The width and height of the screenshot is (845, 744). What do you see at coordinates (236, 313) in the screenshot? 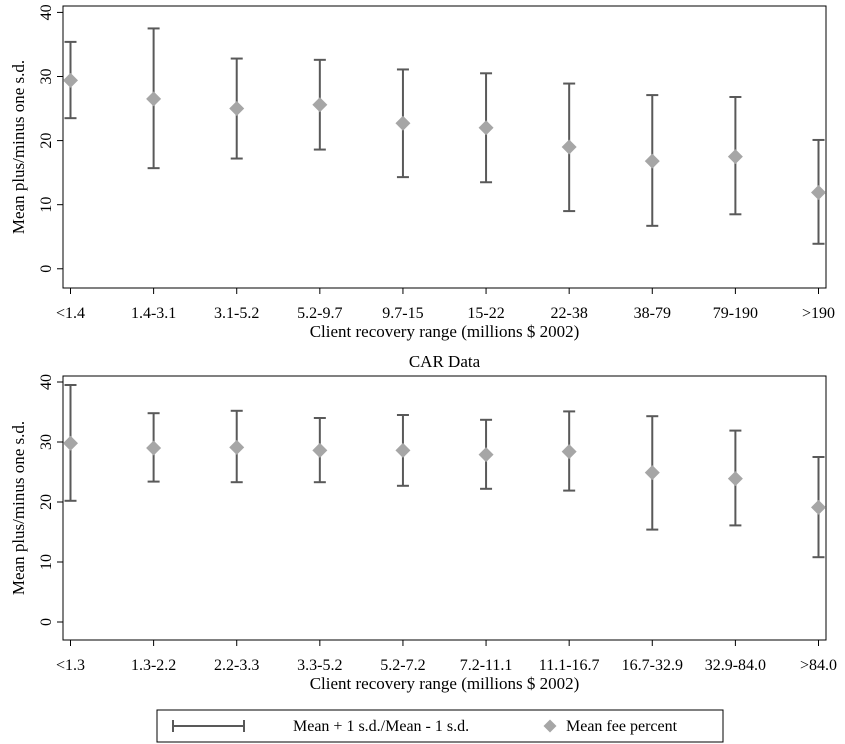
I see `x-tick-label: 3.1-5.2` at bounding box center [236, 313].